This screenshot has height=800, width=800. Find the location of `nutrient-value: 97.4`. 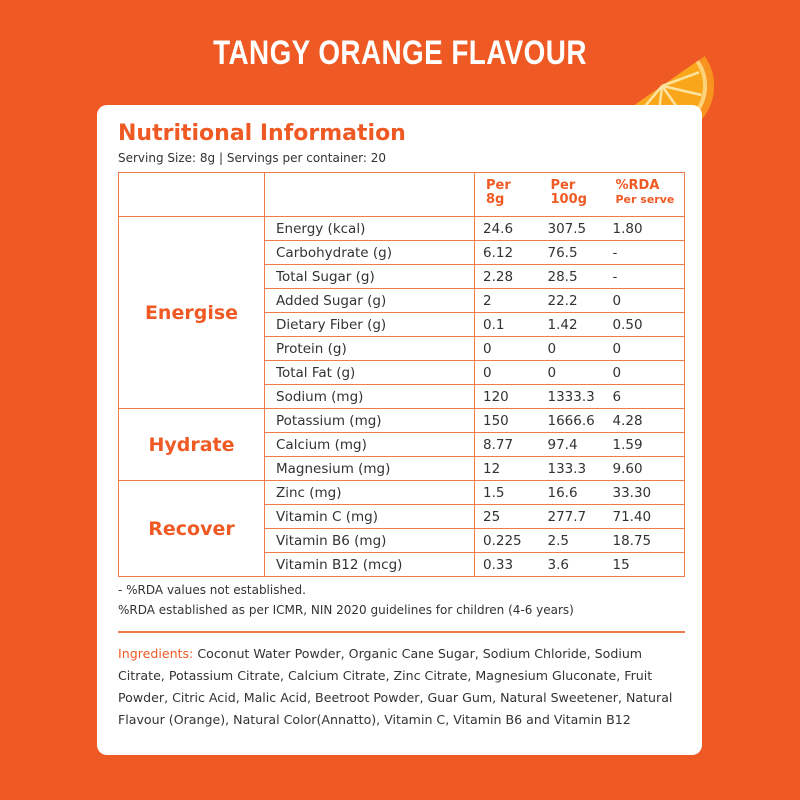

nutrient-value: 97.4 is located at coordinates (572, 444).